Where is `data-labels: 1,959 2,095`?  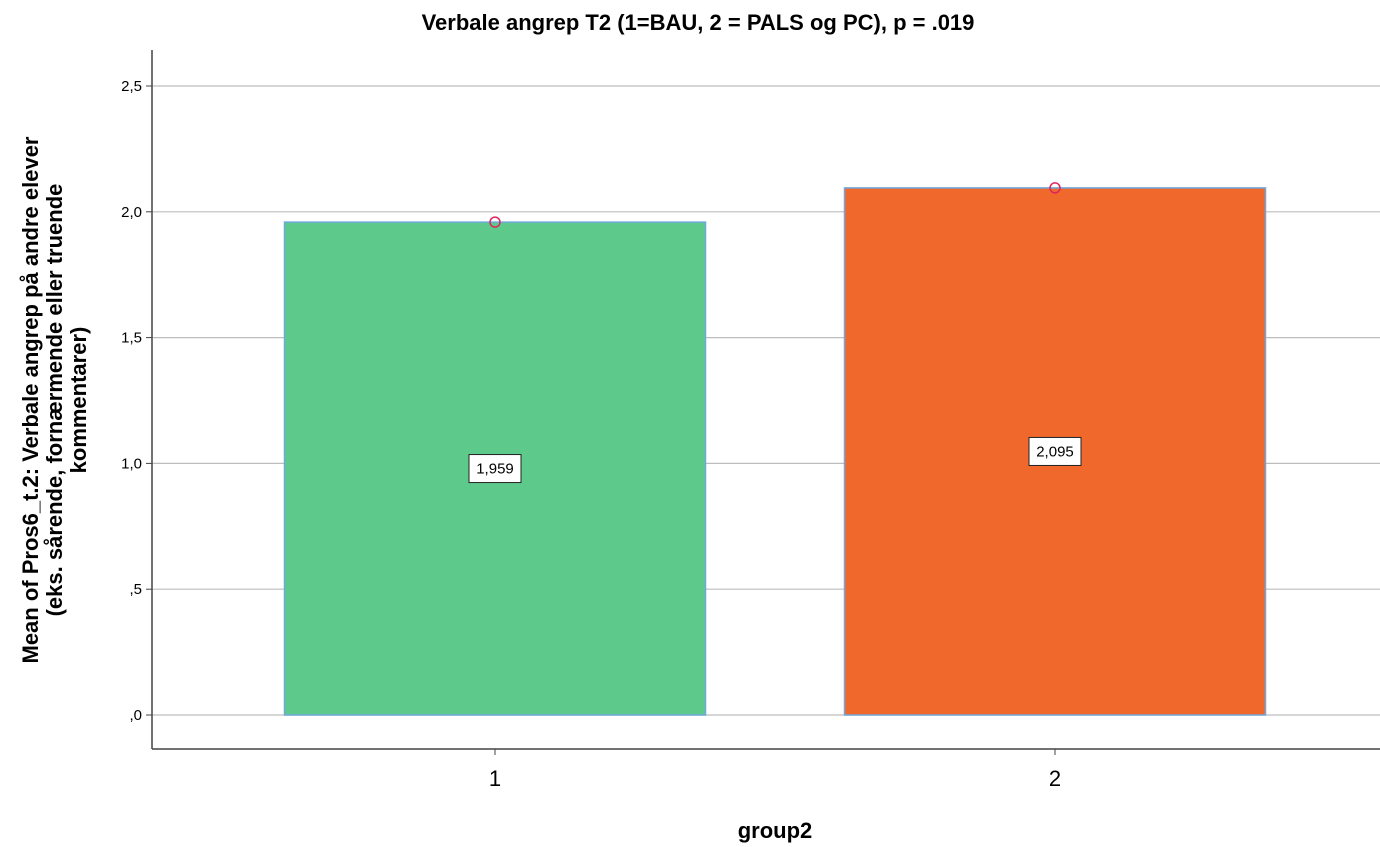 data-labels: 1,959 2,095 is located at coordinates (775, 460).